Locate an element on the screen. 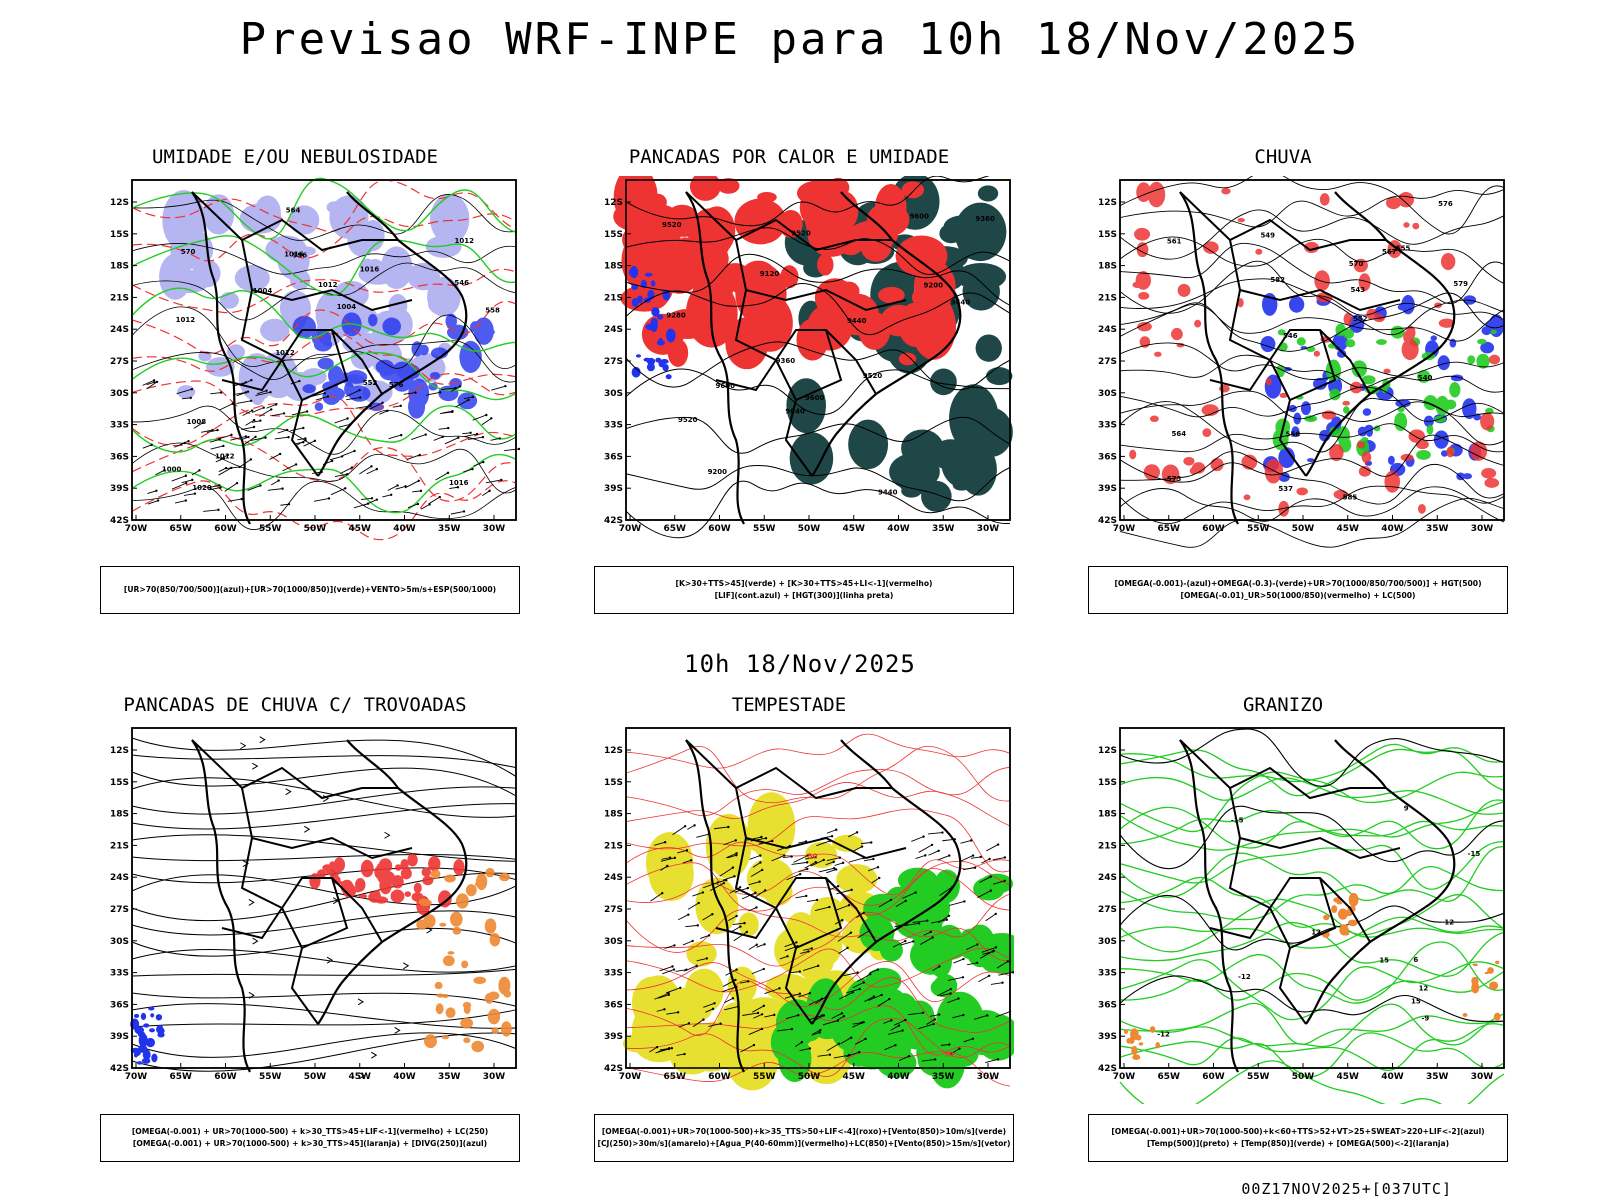  contour-label: 9360 is located at coordinates (786, 361).